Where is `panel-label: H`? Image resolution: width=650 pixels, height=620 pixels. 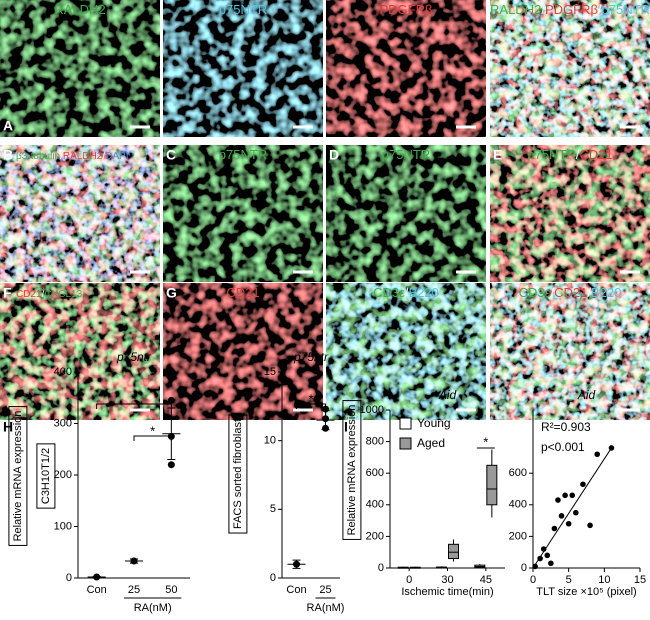
panel-label: H is located at coordinates (8, 427).